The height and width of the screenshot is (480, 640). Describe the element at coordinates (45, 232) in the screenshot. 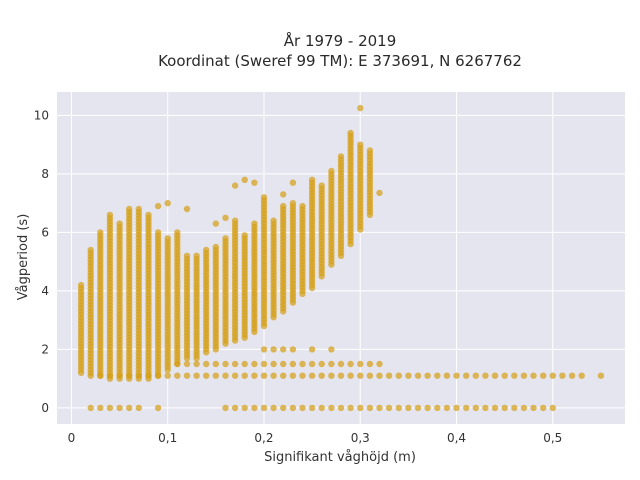

I see `y-tick-label: 6` at that location.